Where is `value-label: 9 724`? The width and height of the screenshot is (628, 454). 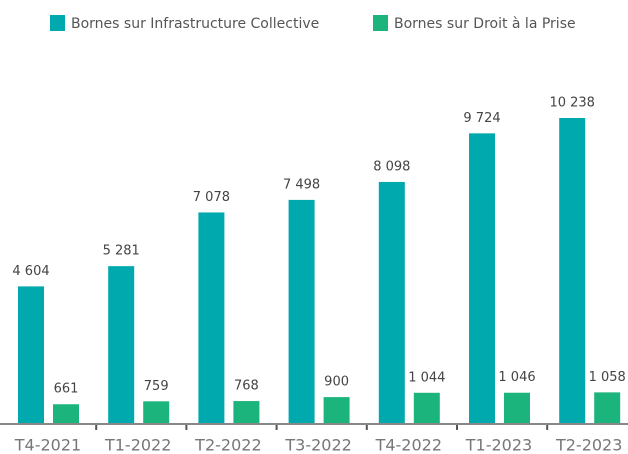 value-label: 9 724 is located at coordinates (481, 118).